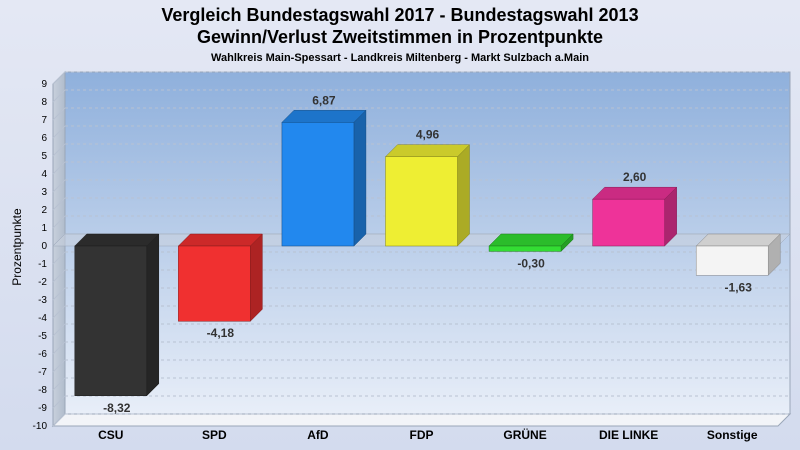  I want to click on y-tick-label: 3, so click(44, 192).